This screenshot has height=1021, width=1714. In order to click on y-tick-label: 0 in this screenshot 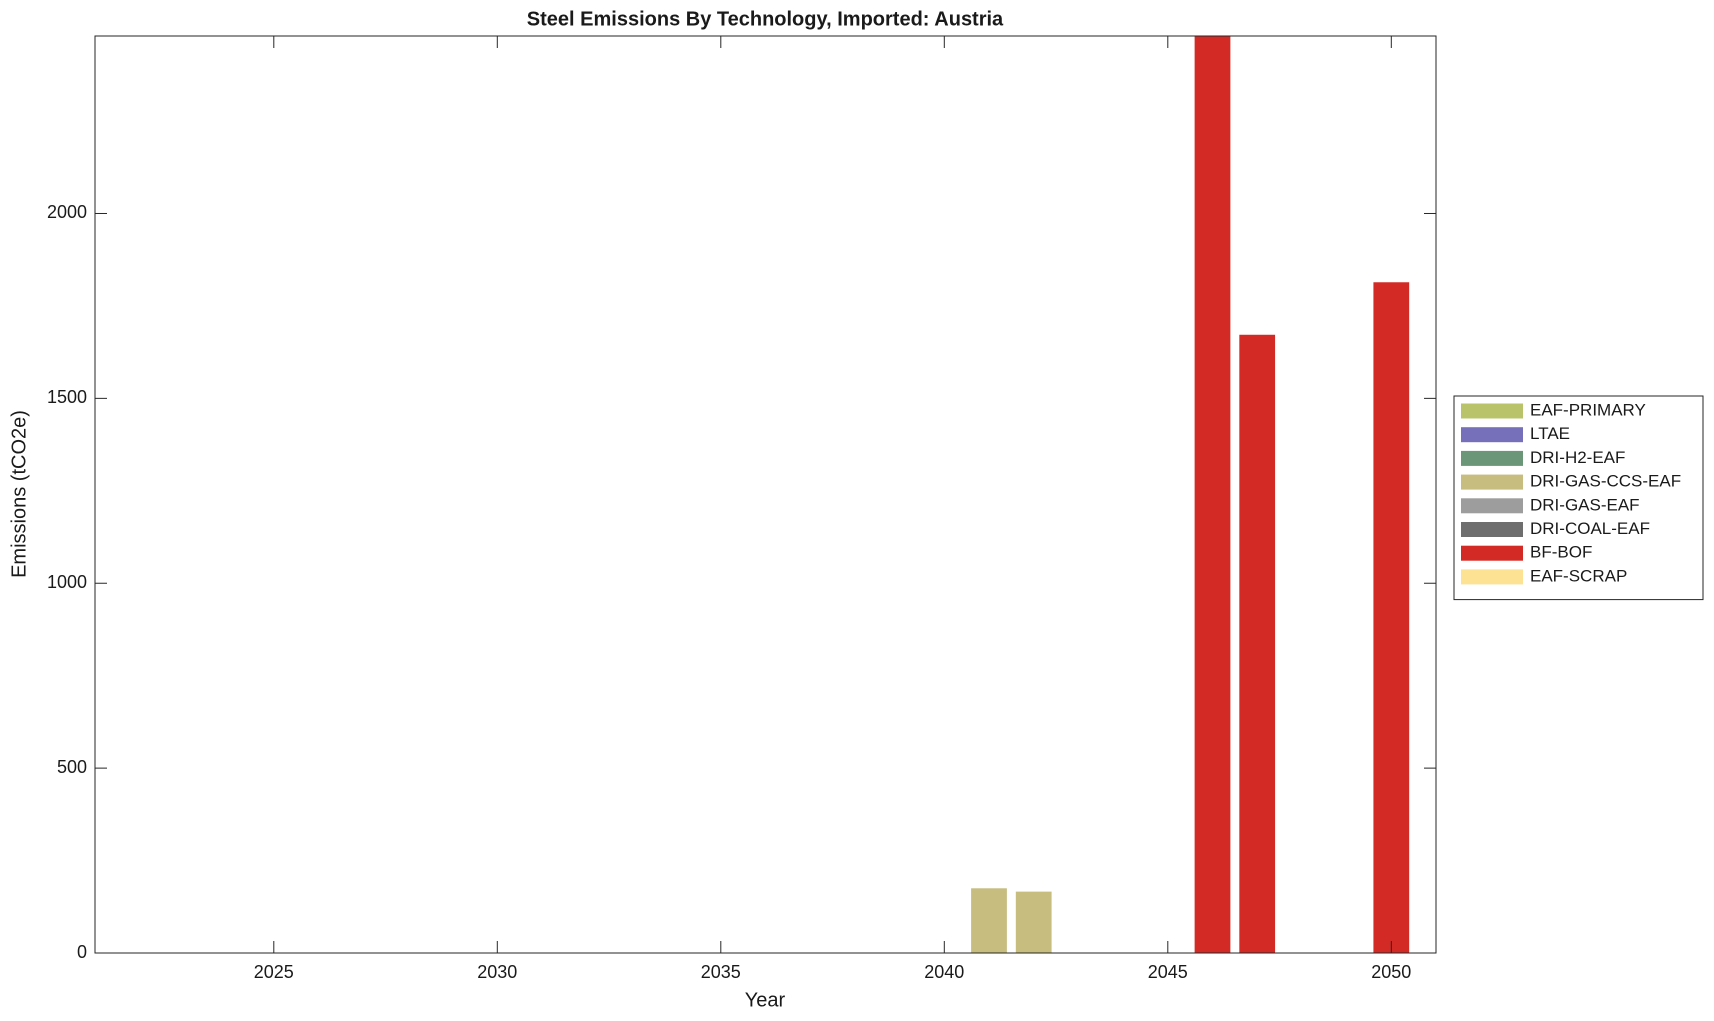, I will do `click(82, 952)`.